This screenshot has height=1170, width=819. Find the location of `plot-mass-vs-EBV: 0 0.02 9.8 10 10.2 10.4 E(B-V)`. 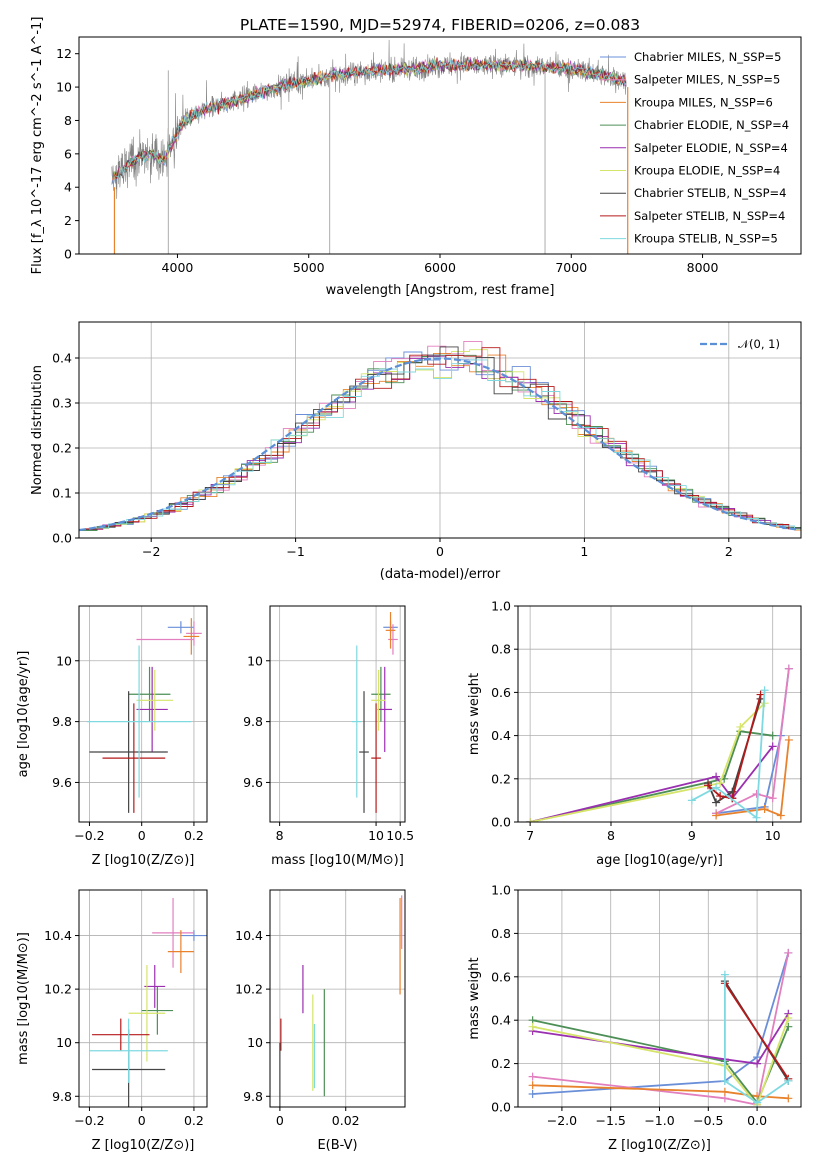

plot-mass-vs-EBV: 0 0.02 9.8 10 10.2 10.4 E(B-V) is located at coordinates (320, 1021).